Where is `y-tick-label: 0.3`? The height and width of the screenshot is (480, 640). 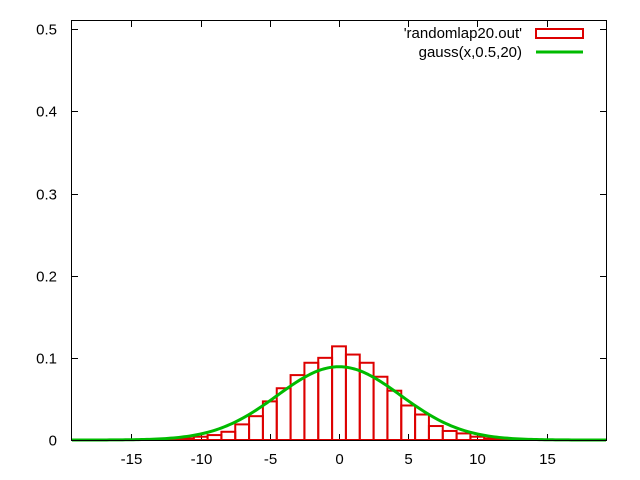 y-tick-label: 0.3 is located at coordinates (46, 195).